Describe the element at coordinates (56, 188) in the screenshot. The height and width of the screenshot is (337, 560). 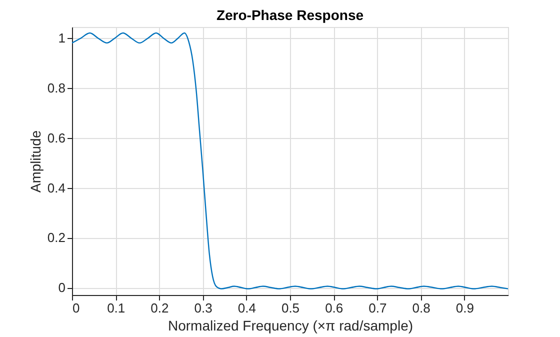
I see `y-tick-label: 0.4` at that location.